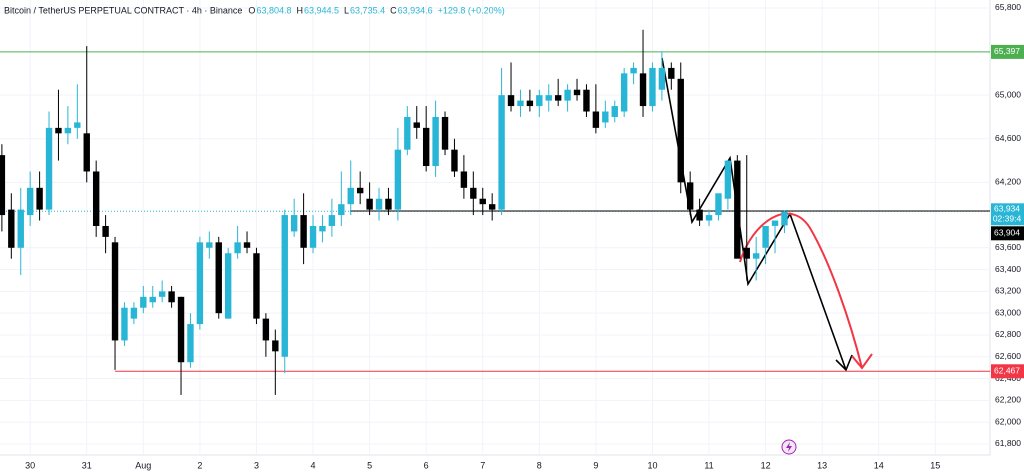 This screenshot has height=475, width=1024. Describe the element at coordinates (299, 10) in the screenshot. I see `ohlc-key: H` at that location.